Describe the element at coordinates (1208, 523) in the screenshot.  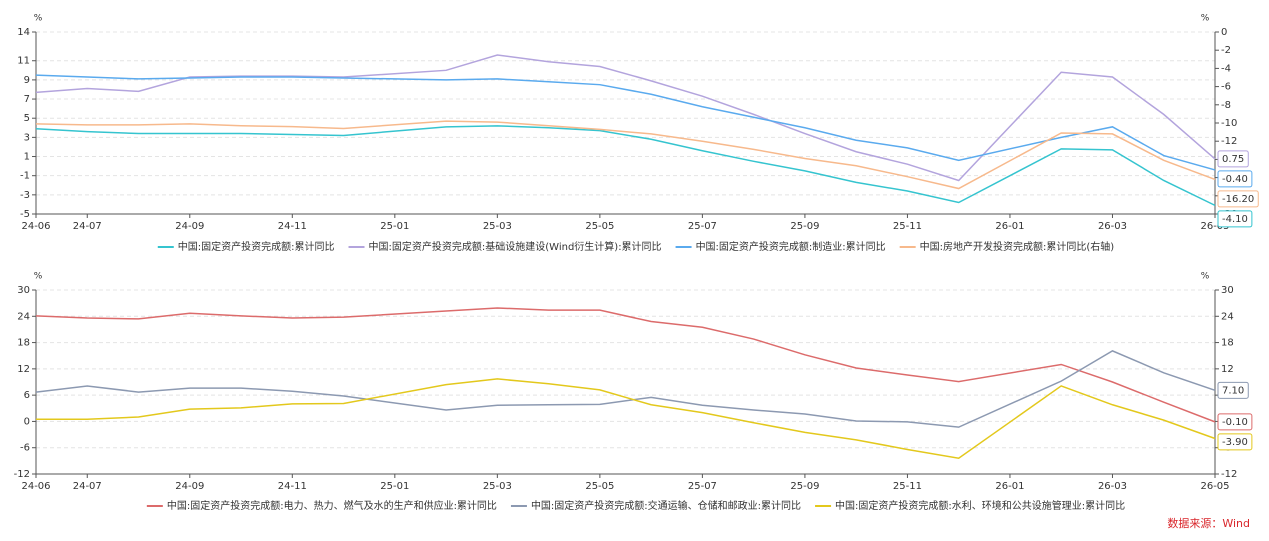
I see `source: 数据来源：Wind` at that location.